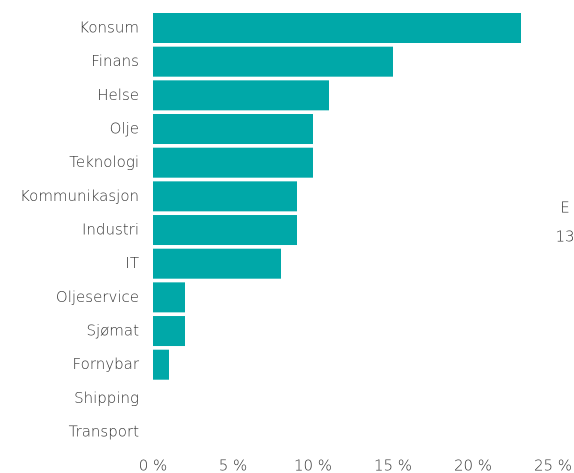 Image resolution: width=574 pixels, height=473 pixels. I want to click on y-tick-label: Kommunikasjon, so click(79, 196).